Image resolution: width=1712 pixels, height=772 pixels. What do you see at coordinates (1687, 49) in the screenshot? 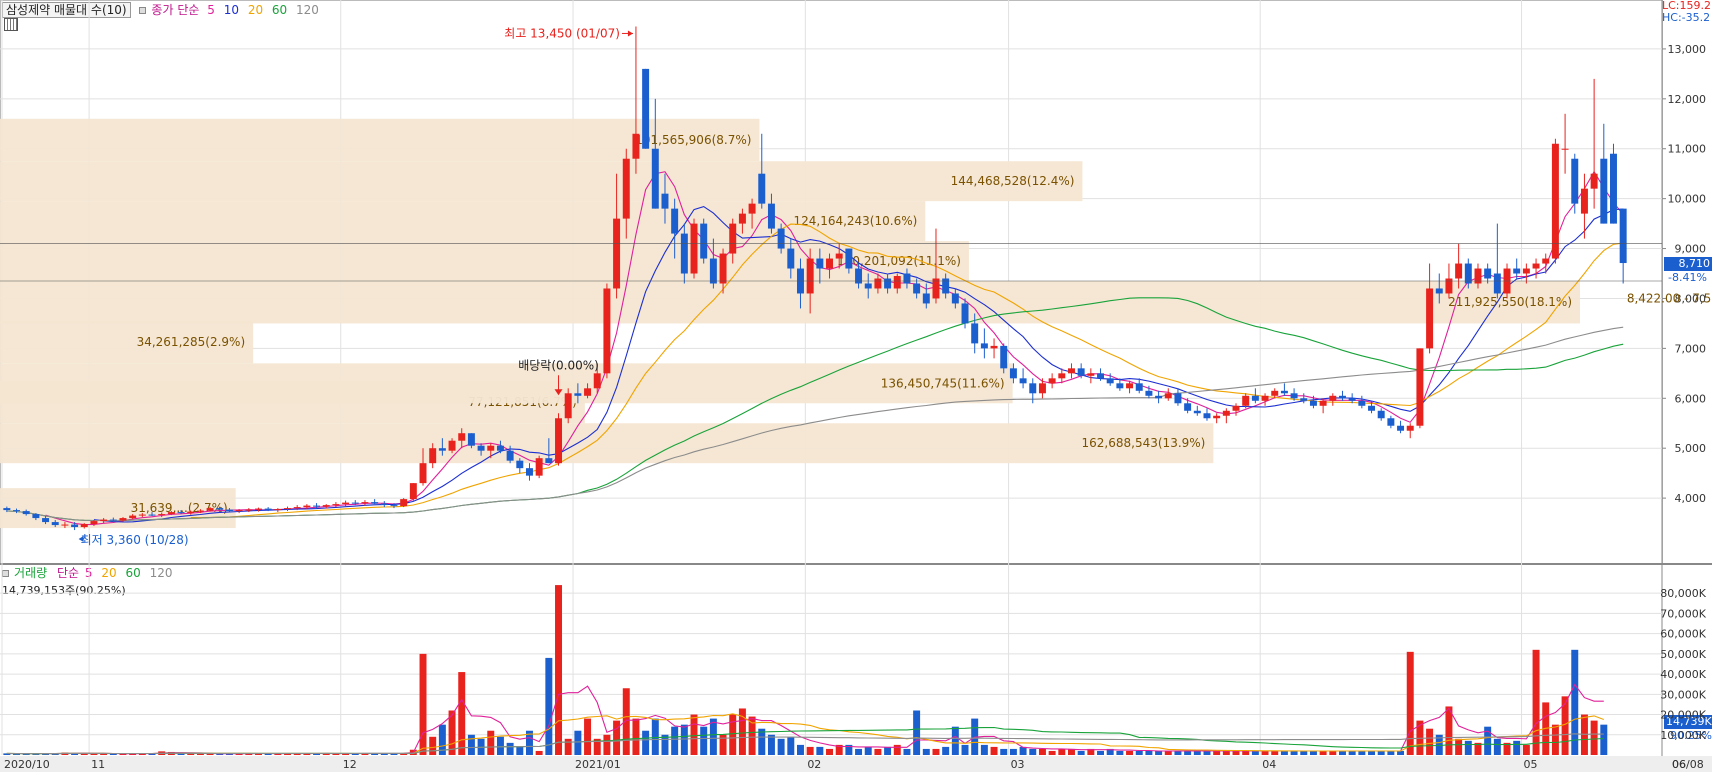
I see `price-tick-label: 13,000` at bounding box center [1687, 49].